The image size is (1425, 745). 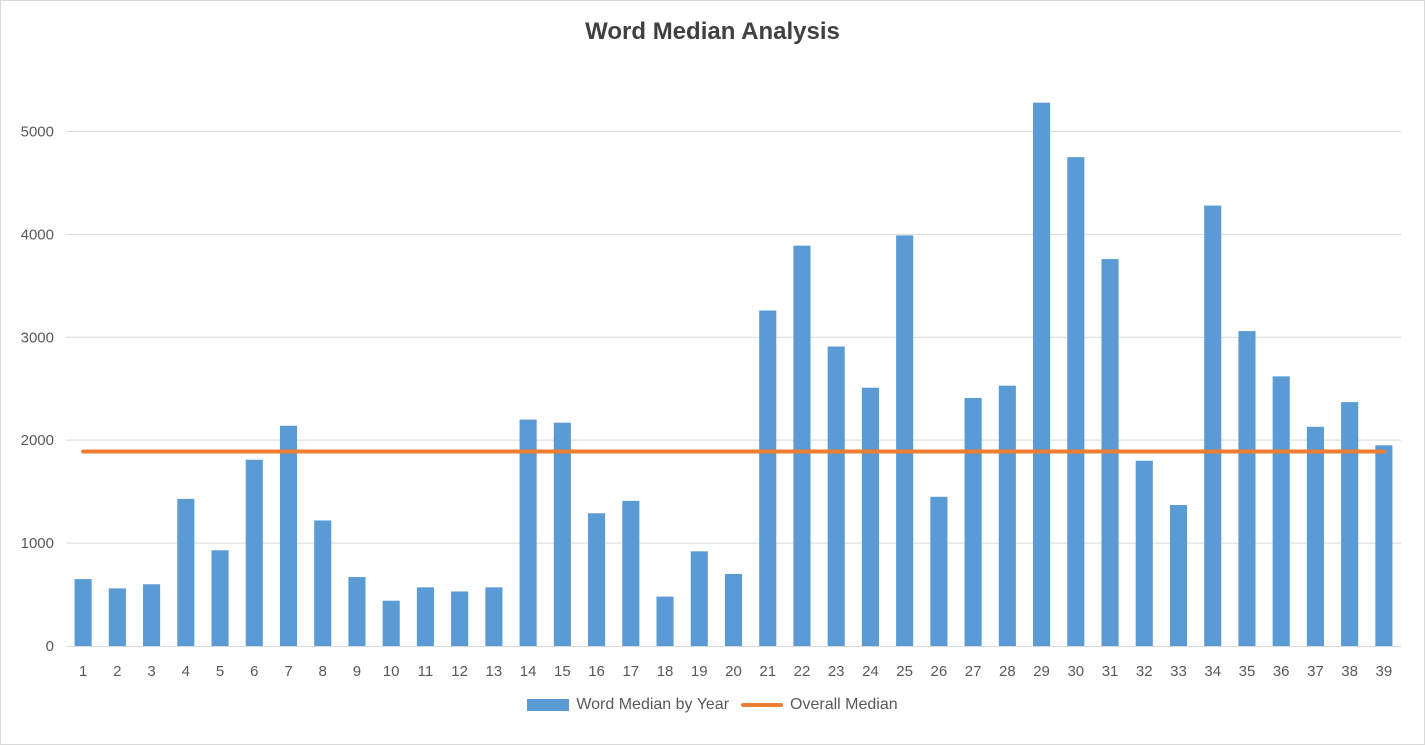 What do you see at coordinates (665, 671) in the screenshot?
I see `x-tick-label: 18` at bounding box center [665, 671].